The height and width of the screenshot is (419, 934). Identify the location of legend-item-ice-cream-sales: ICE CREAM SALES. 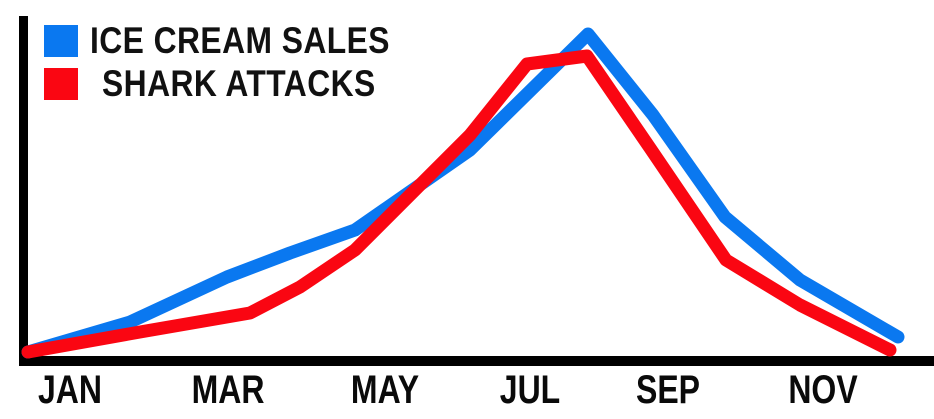
(241, 40).